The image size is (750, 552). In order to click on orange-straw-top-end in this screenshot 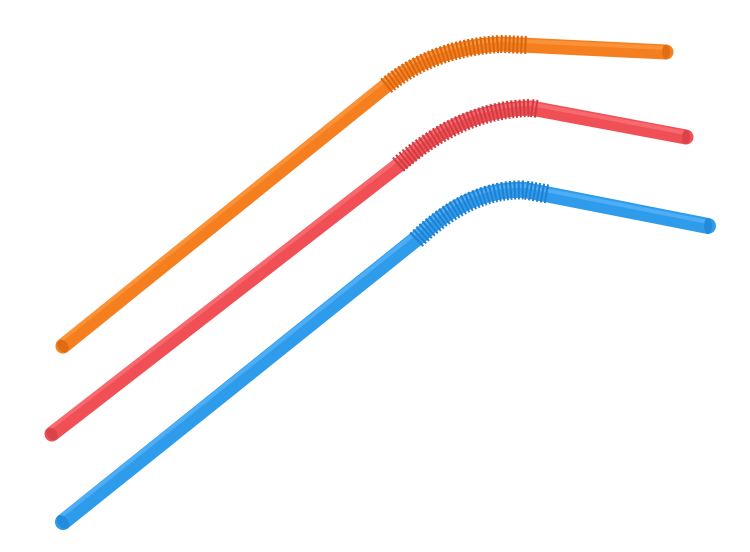, I will do `click(666, 52)`.